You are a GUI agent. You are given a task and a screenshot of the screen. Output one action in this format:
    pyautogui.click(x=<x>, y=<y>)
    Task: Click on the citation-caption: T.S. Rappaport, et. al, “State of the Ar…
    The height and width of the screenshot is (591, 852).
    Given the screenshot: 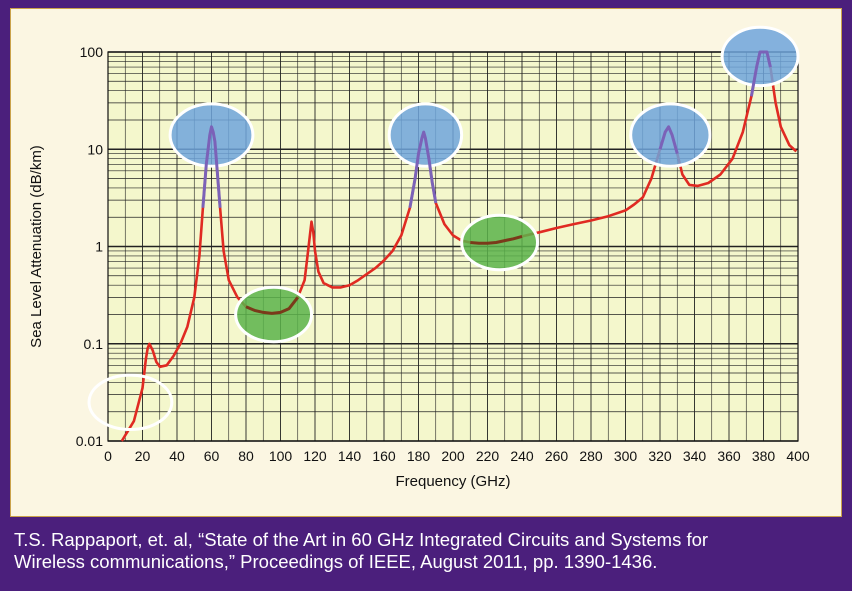 What is the action you would take?
    pyautogui.click(x=428, y=551)
    